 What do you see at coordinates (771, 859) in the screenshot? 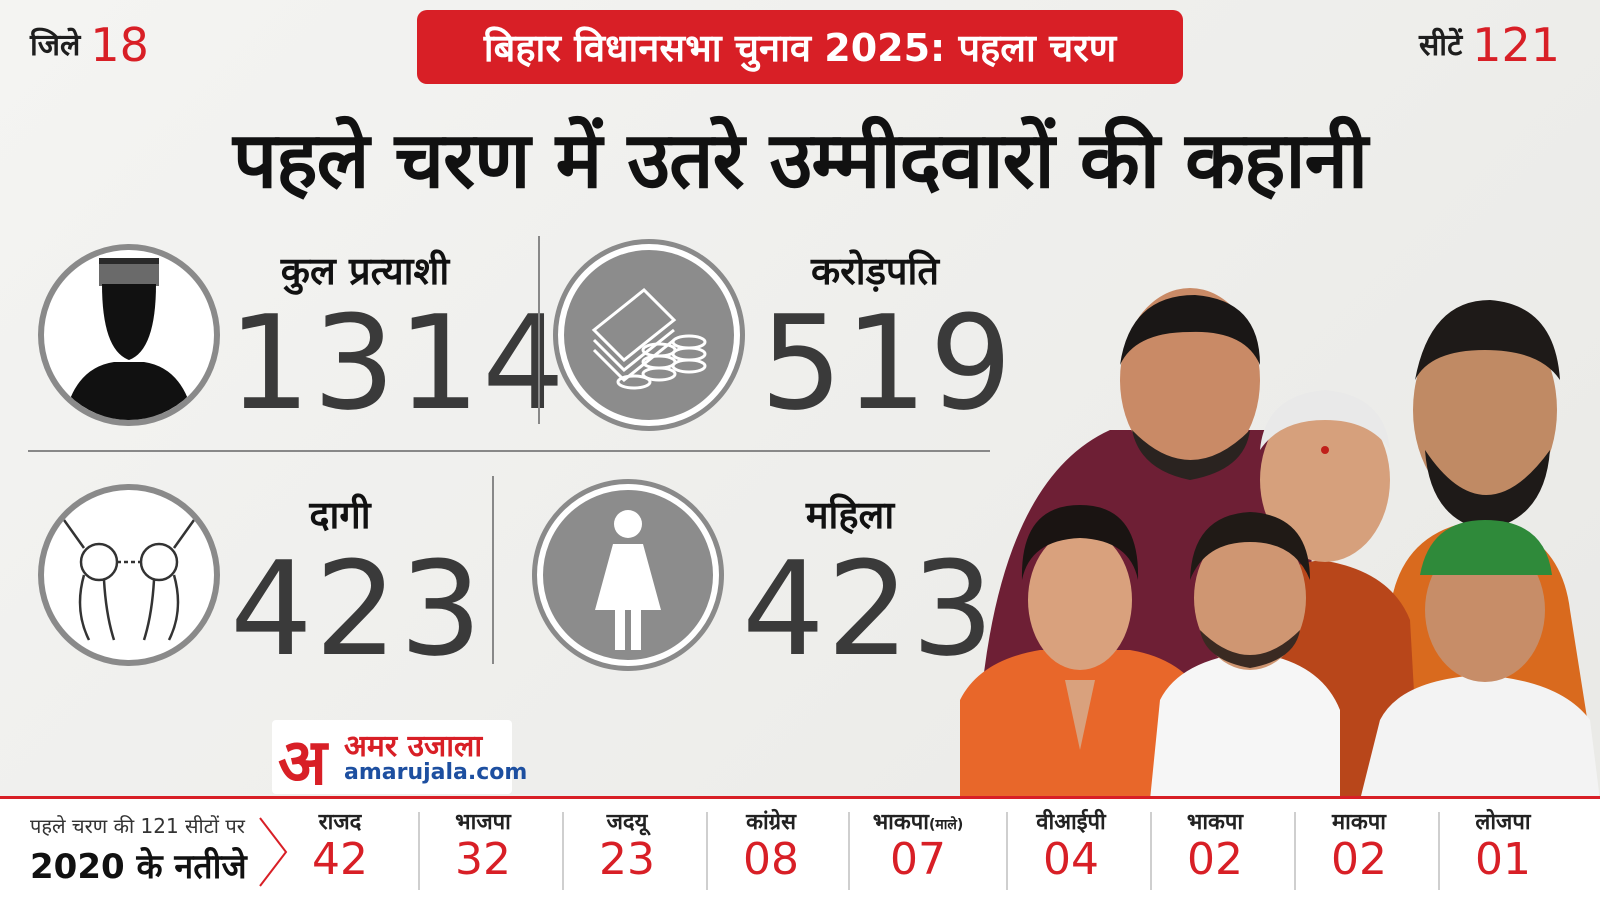
I see `party-seats: 08` at bounding box center [771, 859].